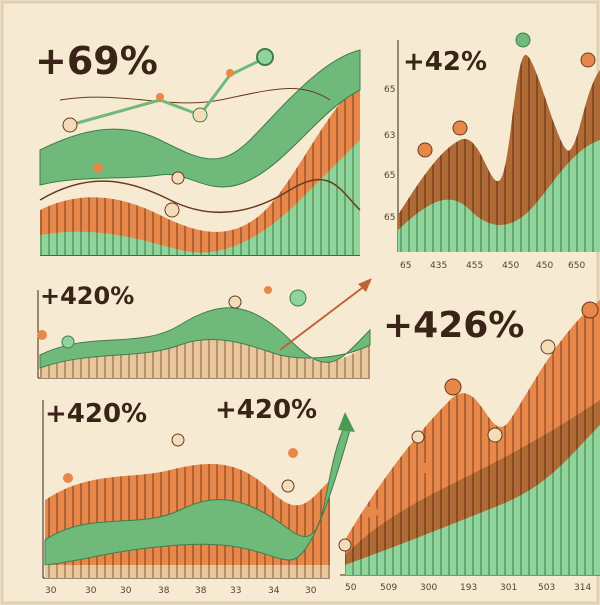 Image resolution: width=600 pixels, height=605 pixels. What do you see at coordinates (576, 266) in the screenshot?
I see `x-label: 650` at bounding box center [576, 266].